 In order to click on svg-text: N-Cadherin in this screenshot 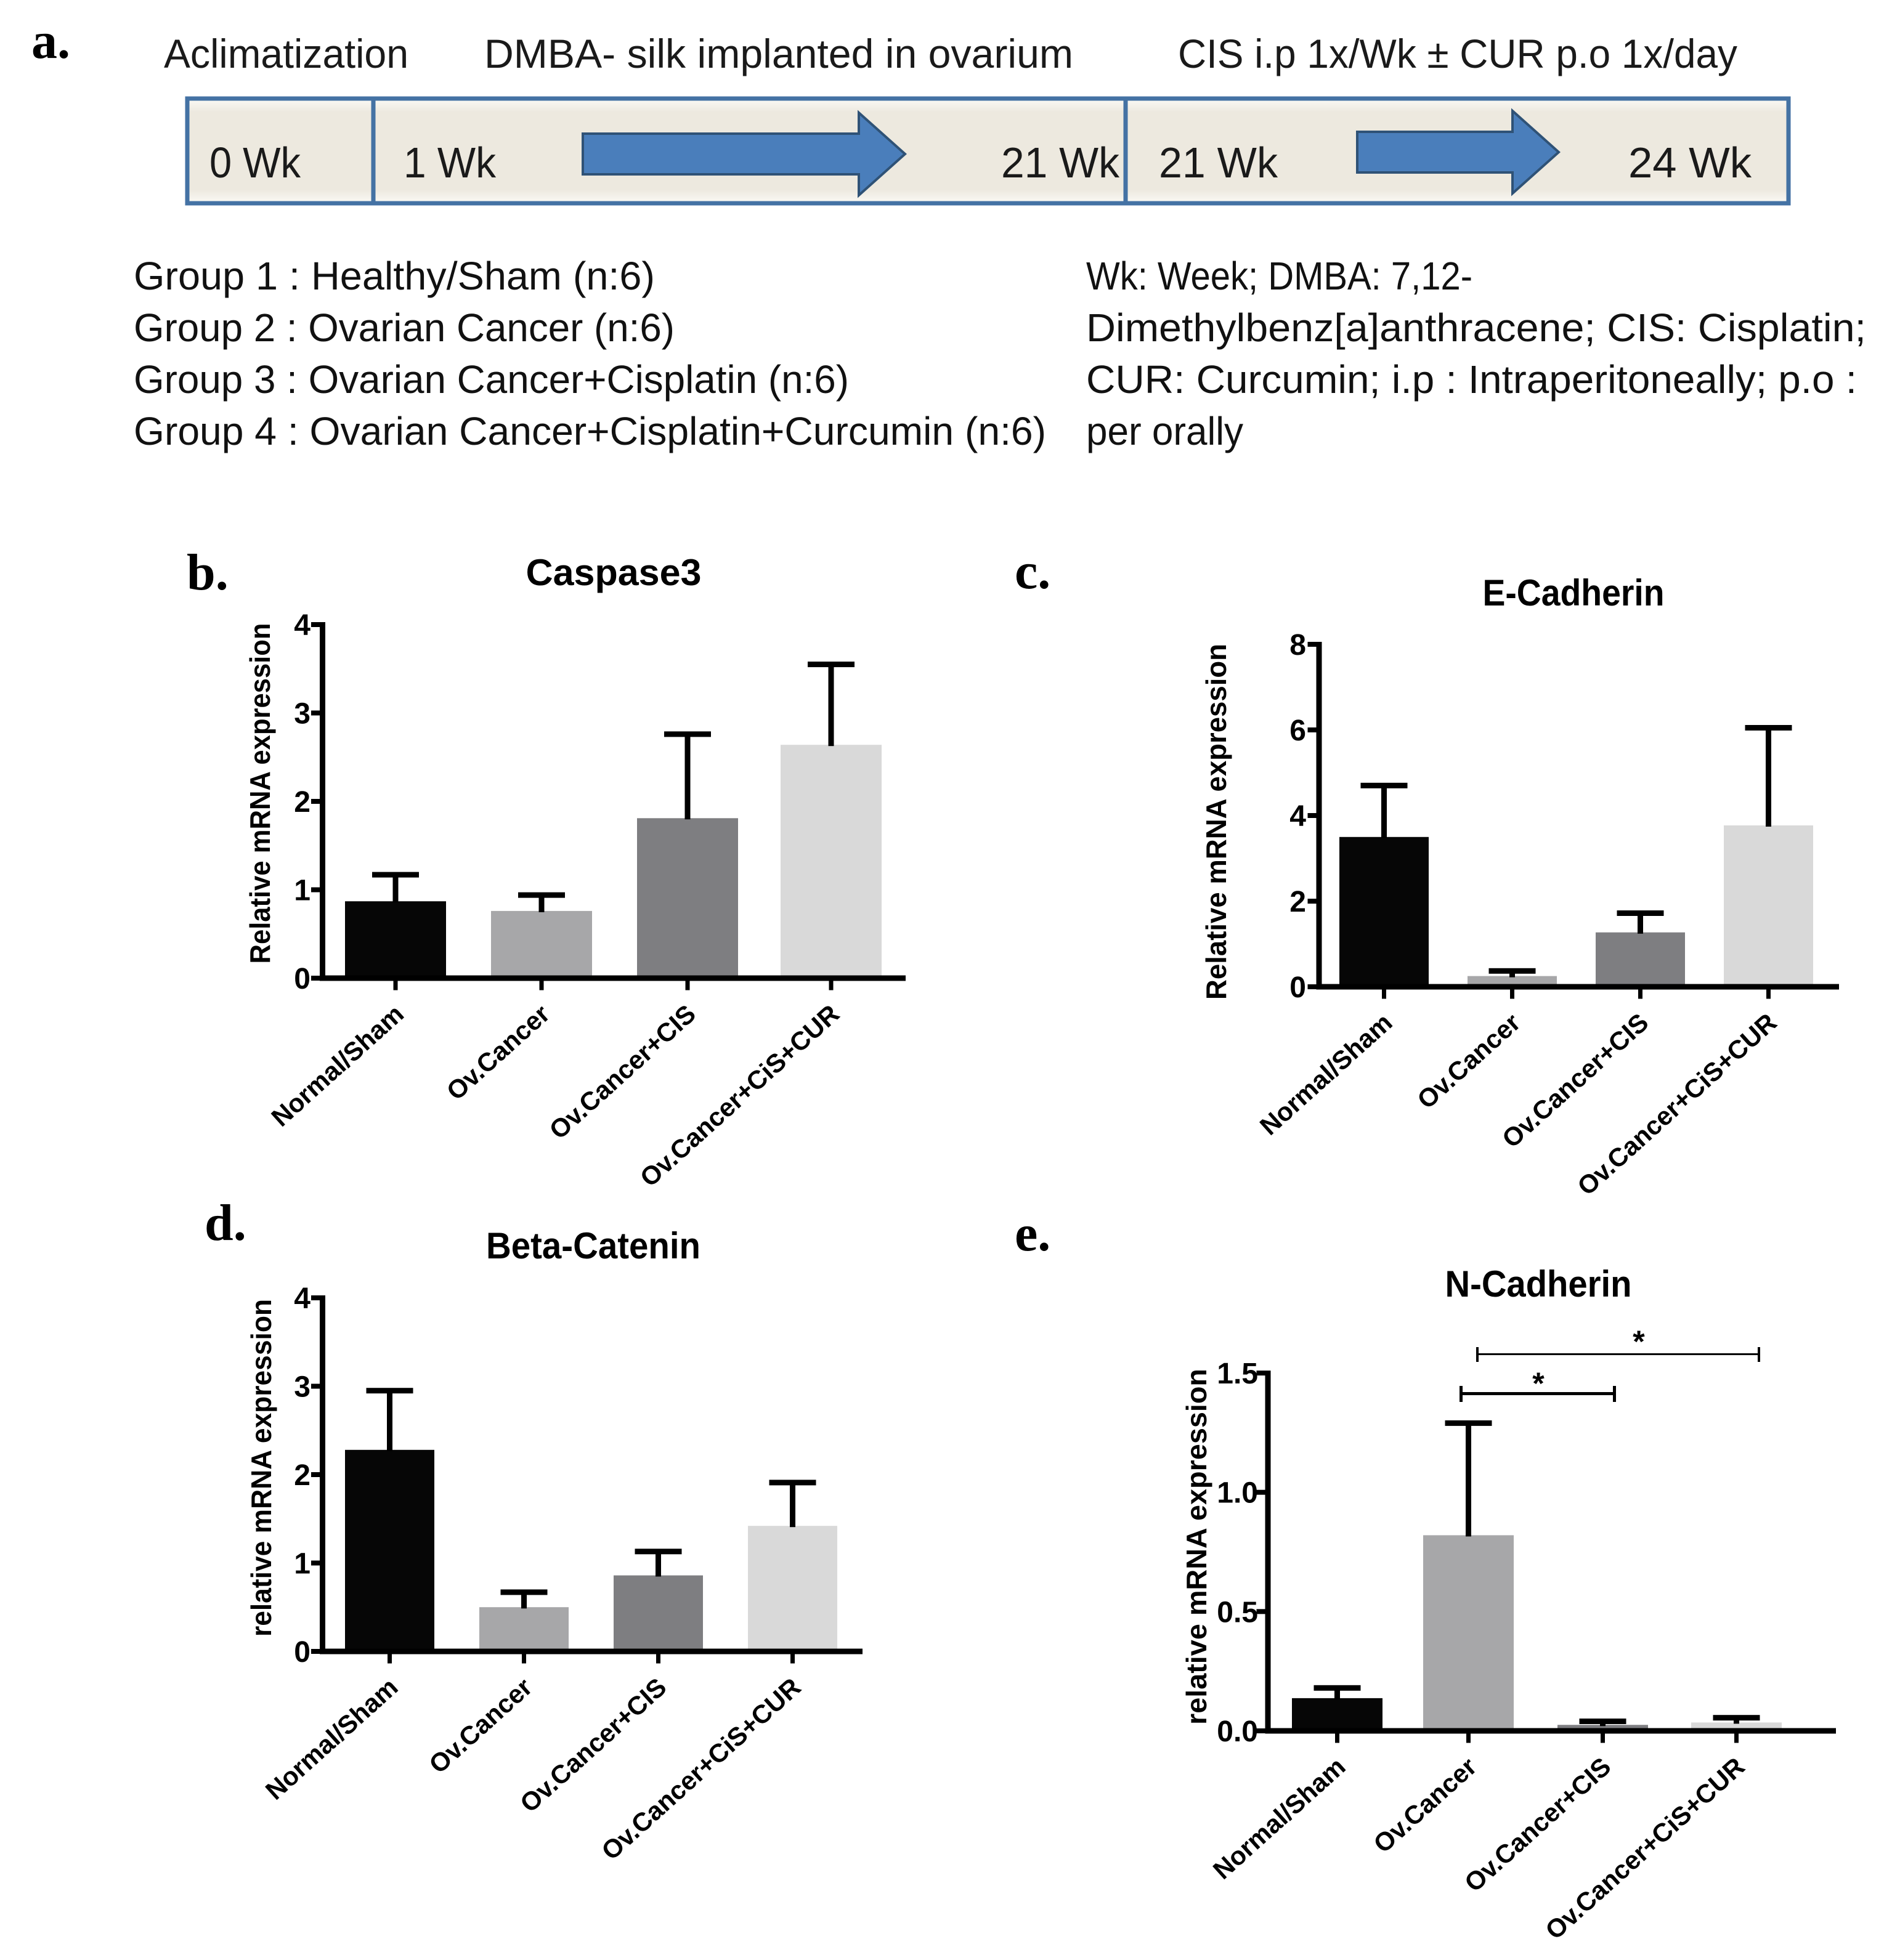, I will do `click(1538, 1284)`.